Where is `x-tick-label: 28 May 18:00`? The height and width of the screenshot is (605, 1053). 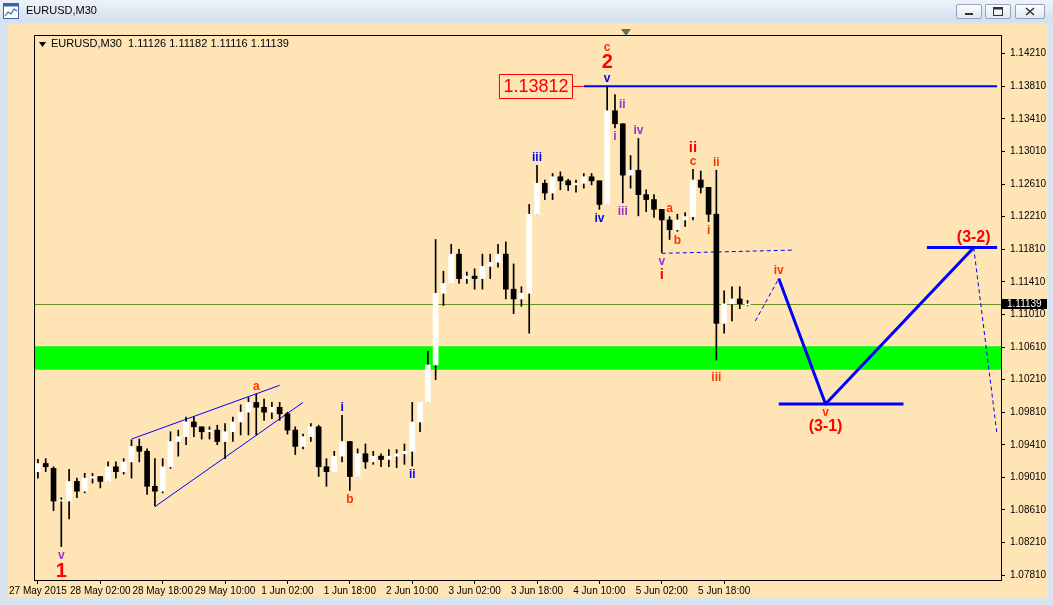
x-tick-label: 28 May 18:00 is located at coordinates (163, 590).